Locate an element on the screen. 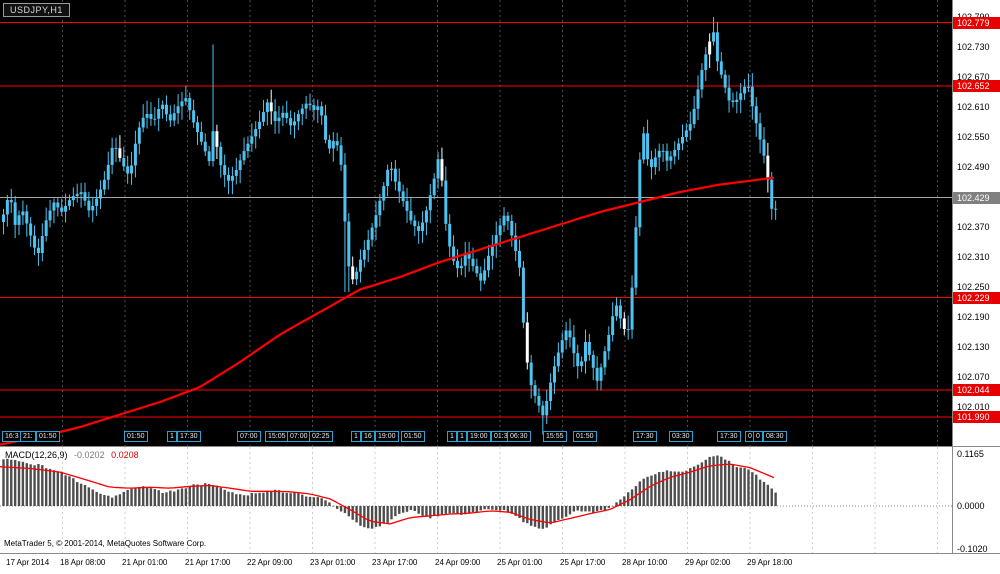 The image size is (1000, 574). price-tick-label: 102.130 is located at coordinates (973, 347).